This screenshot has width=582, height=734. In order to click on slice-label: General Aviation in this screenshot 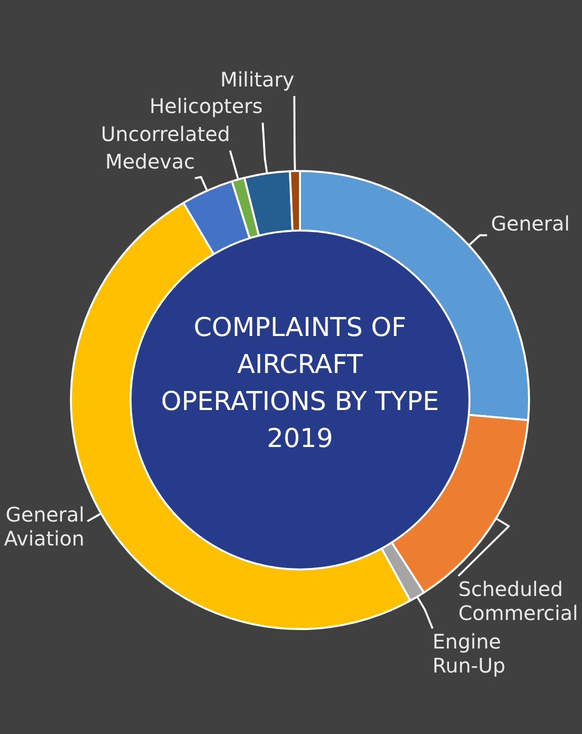, I will do `click(44, 526)`.